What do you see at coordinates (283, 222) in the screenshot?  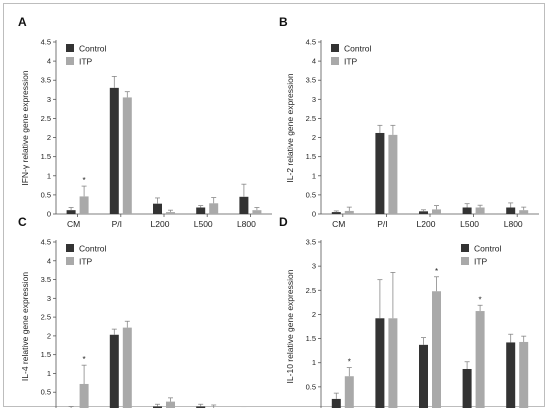 I see `panel-label: D` at bounding box center [283, 222].